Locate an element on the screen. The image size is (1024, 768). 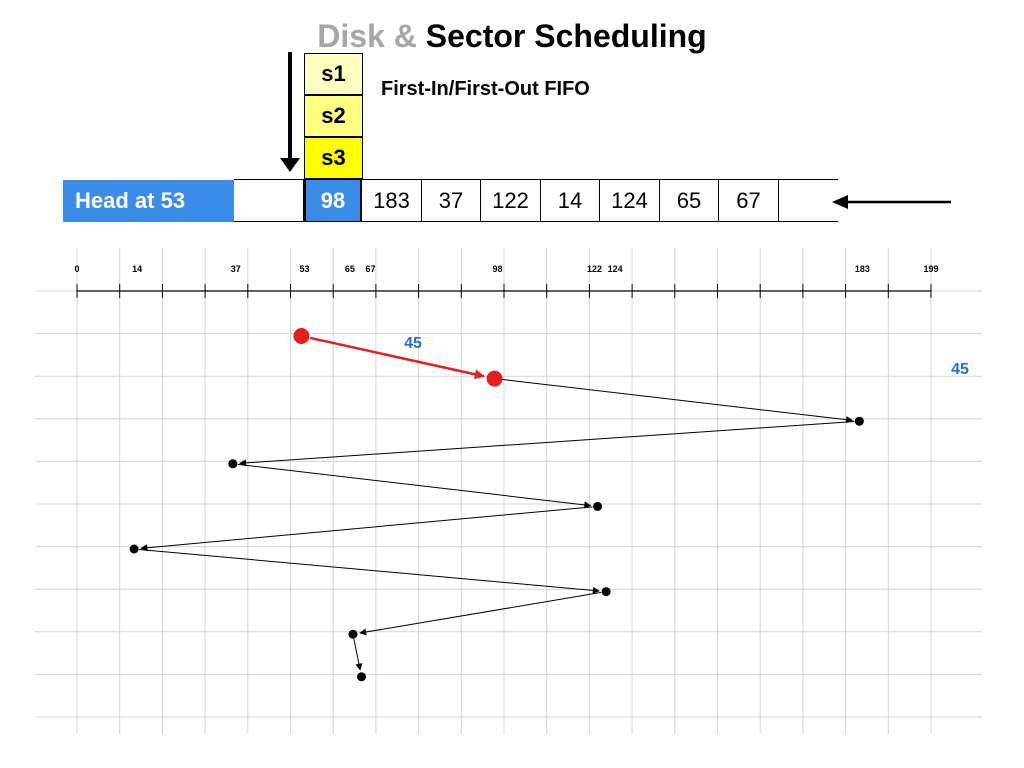
cylinder-axis: 0 14 37 53 65 67 98 122 124 183 199 is located at coordinates (506, 281).